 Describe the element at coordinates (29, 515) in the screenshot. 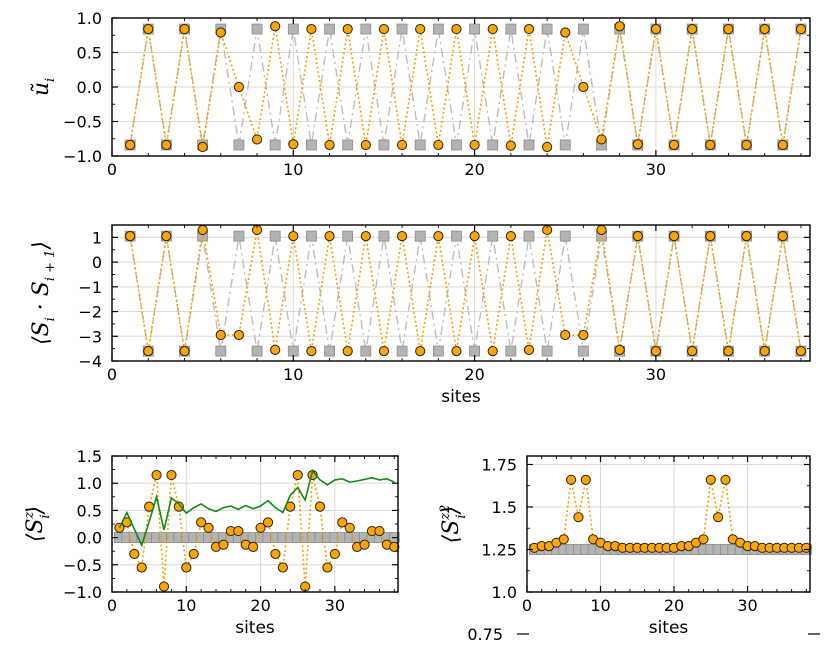

I see `y-label-sup: z` at that location.